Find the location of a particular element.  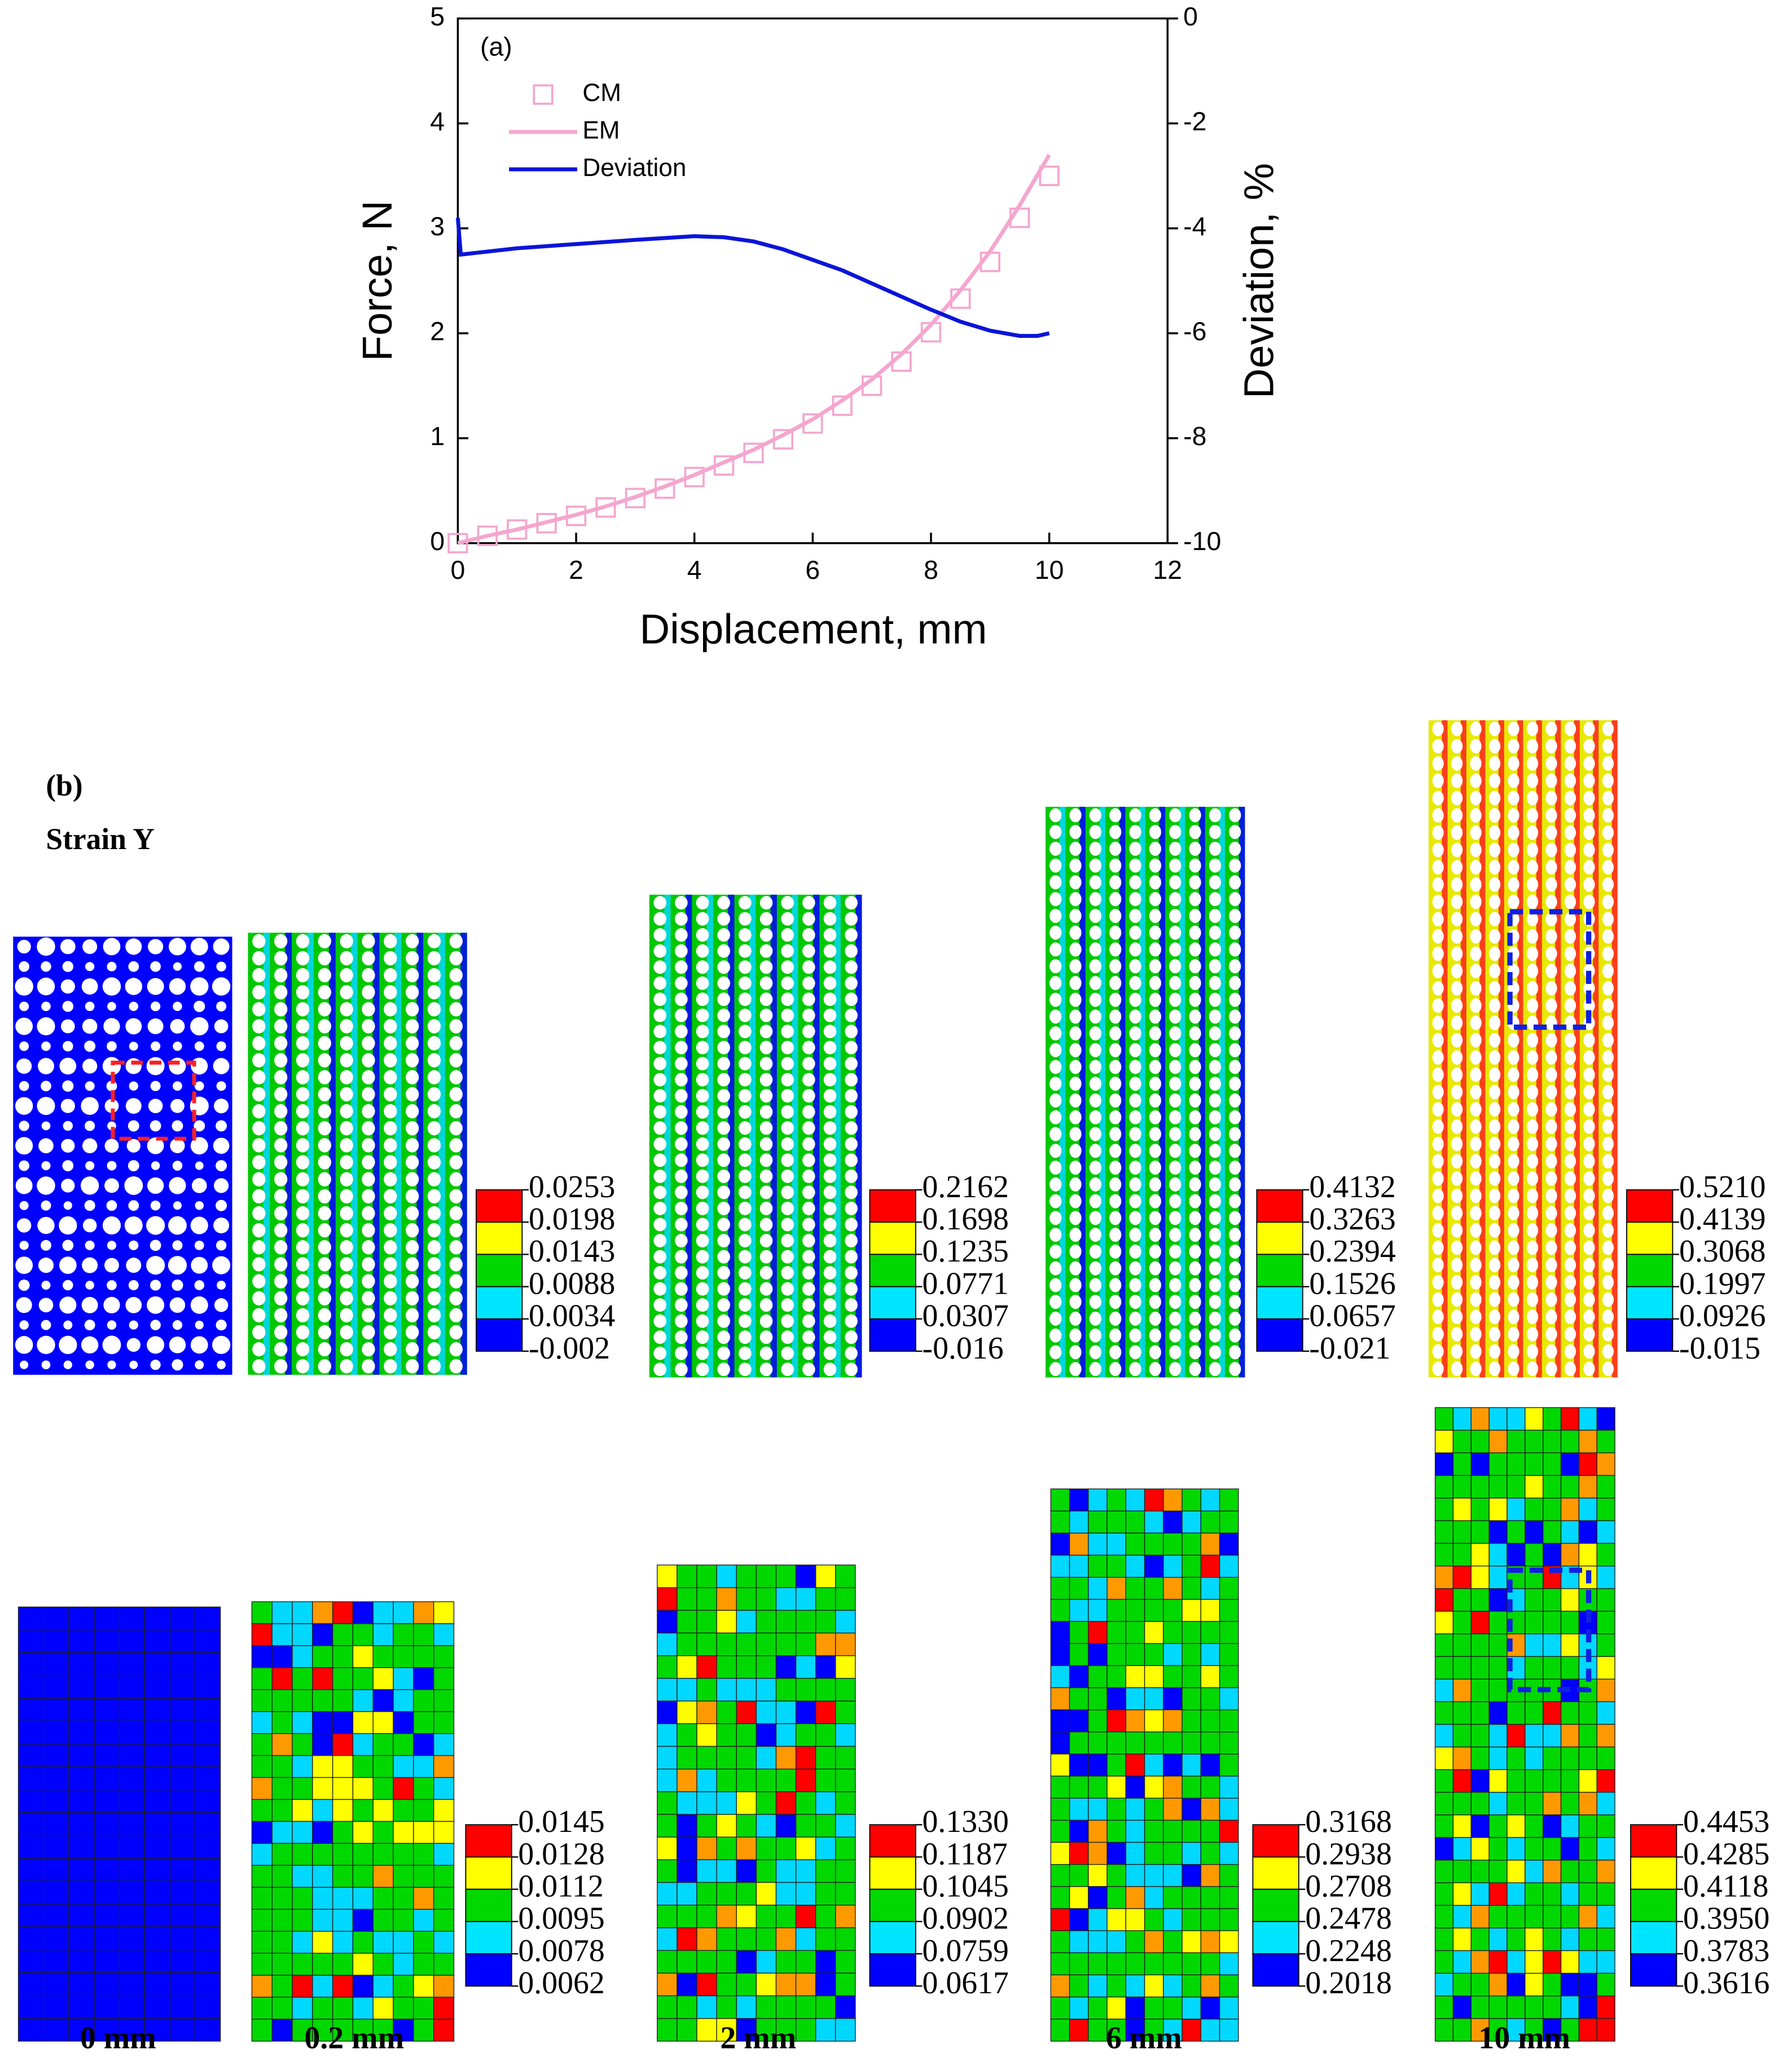

colorbar-label: 0.4132 is located at coordinates (1352, 1188).